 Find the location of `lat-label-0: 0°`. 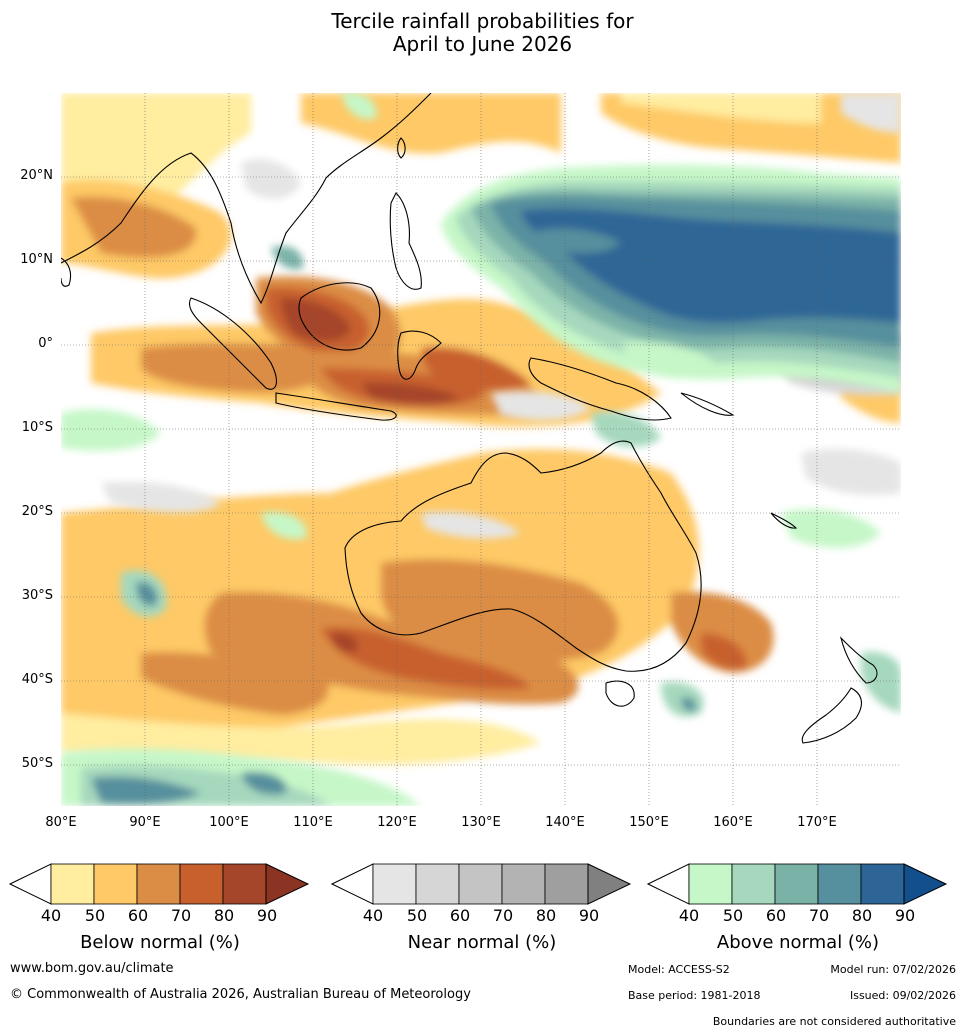

lat-label-0: 0° is located at coordinates (45, 343).